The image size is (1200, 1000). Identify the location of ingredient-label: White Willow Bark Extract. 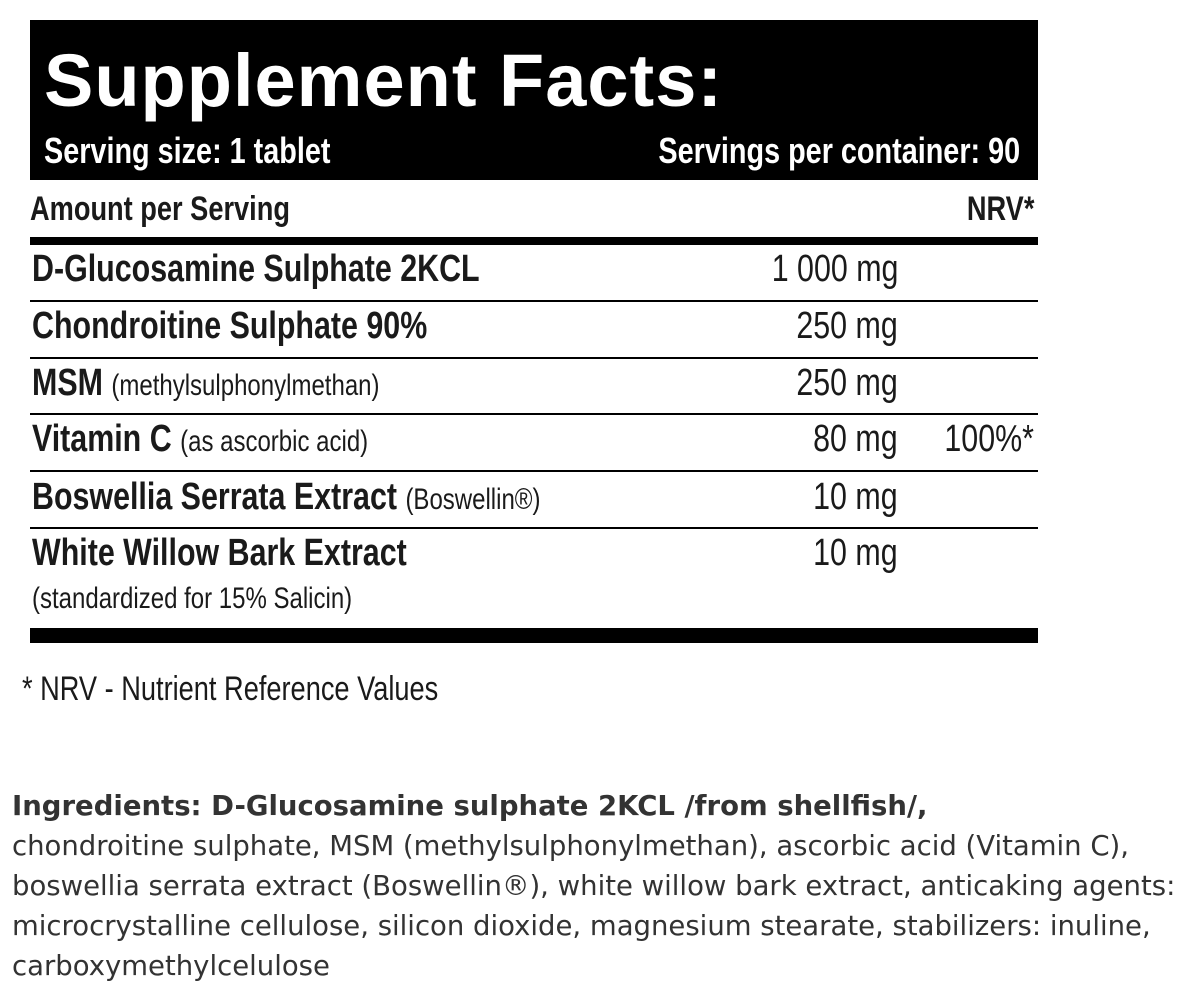
(219, 553).